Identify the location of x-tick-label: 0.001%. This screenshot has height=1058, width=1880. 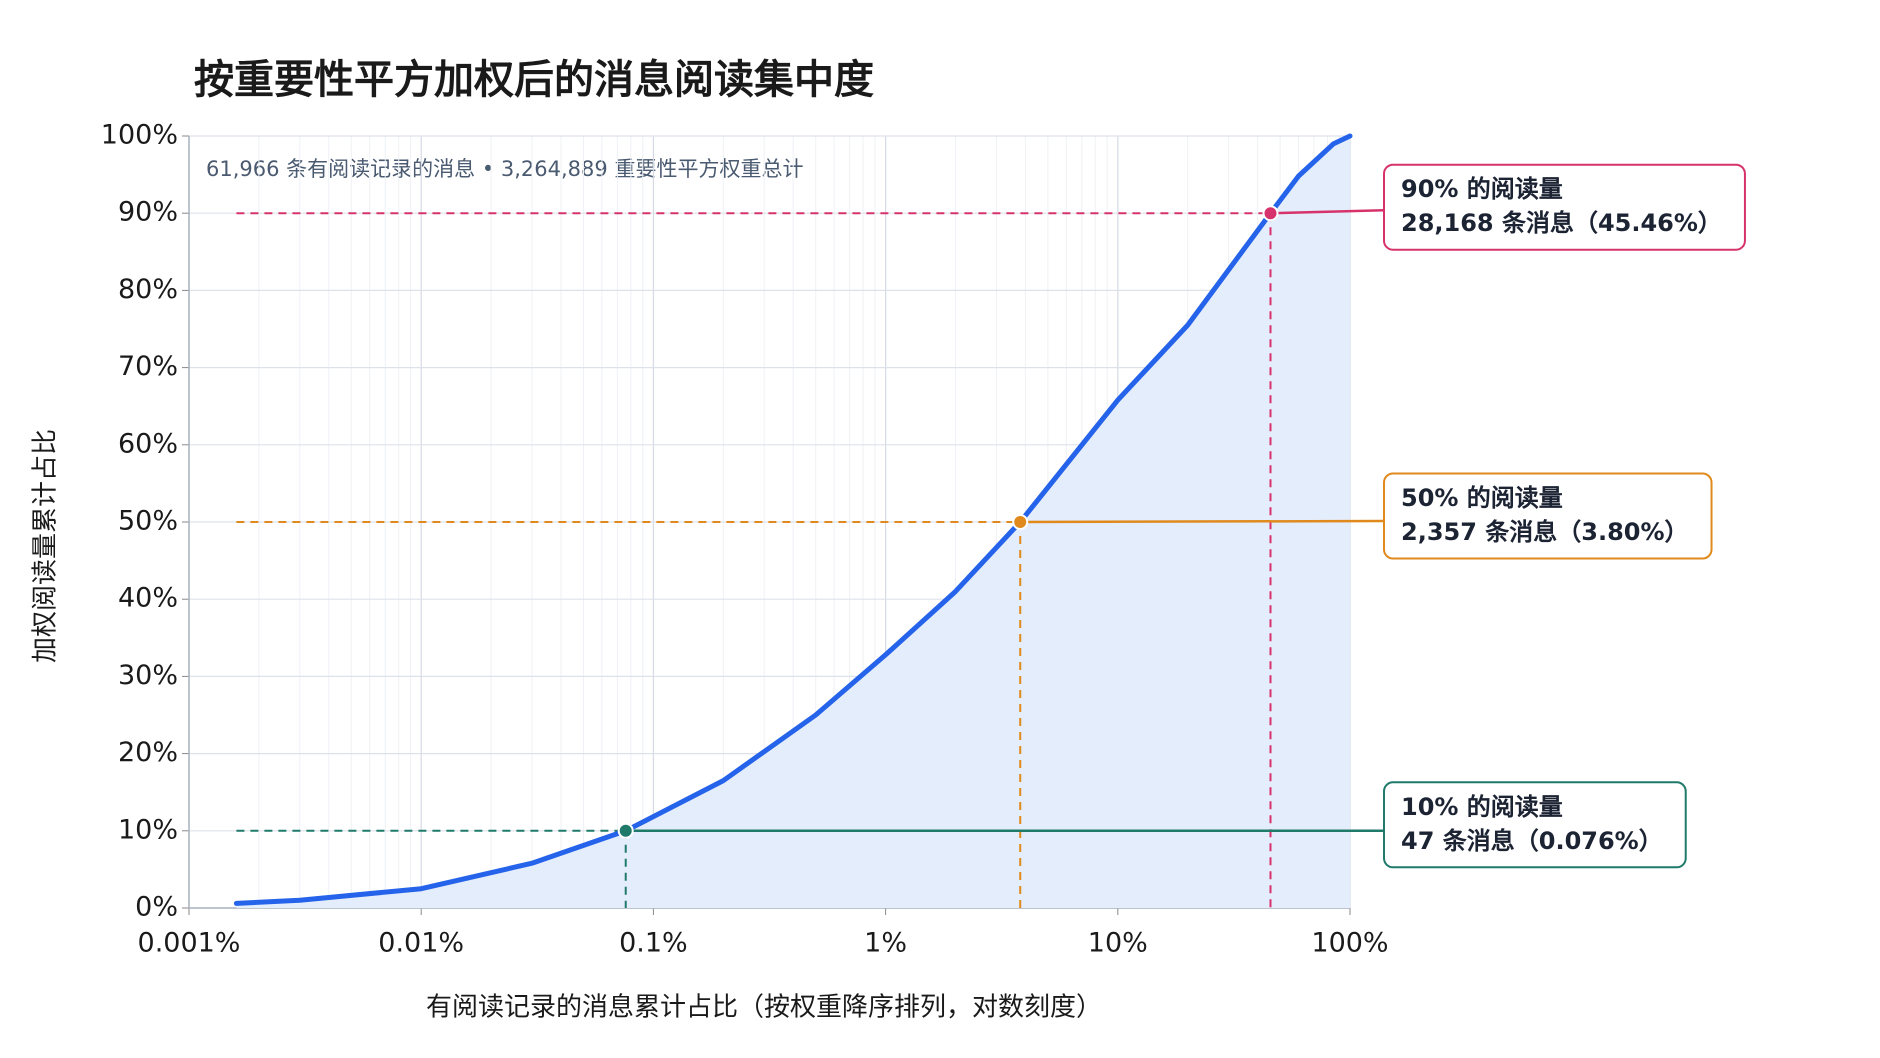
(189, 943).